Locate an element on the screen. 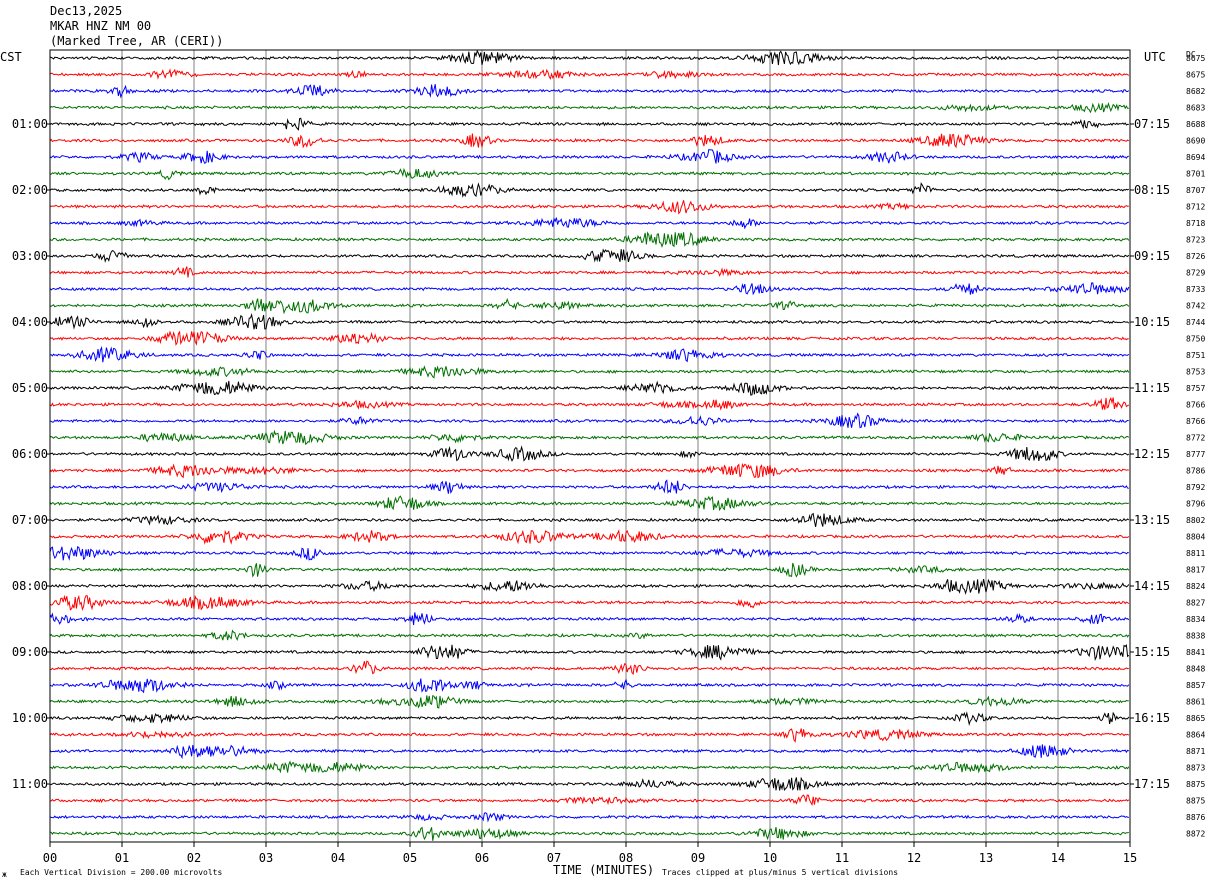 The image size is (1210, 886). dc-offset-value: 8707 is located at coordinates (1195, 190).